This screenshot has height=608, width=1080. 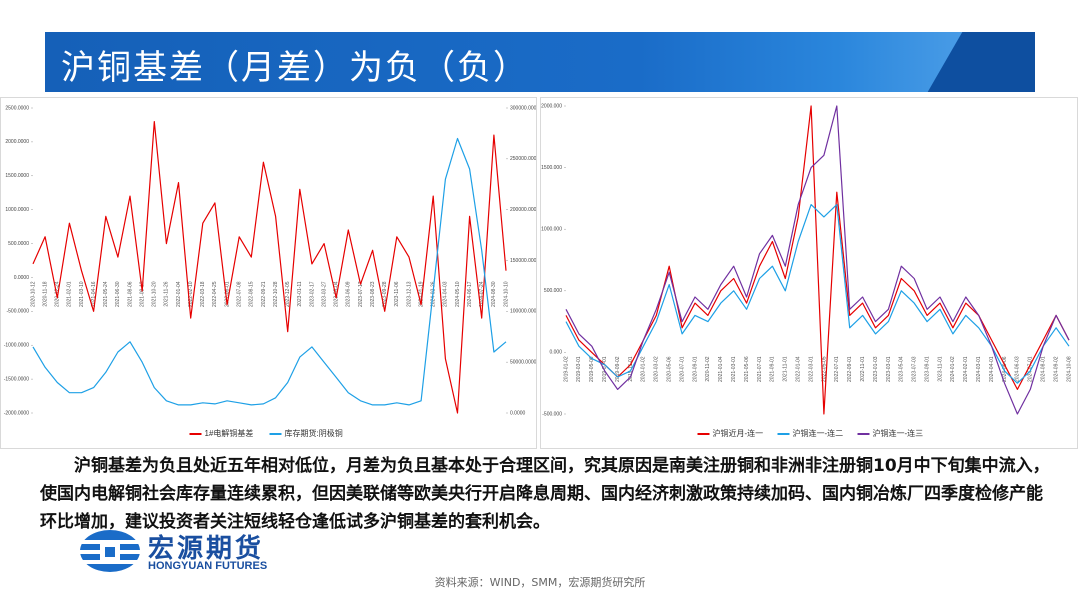 I want to click on x-tick-label: 2021-11-01, so click(x=786, y=368).